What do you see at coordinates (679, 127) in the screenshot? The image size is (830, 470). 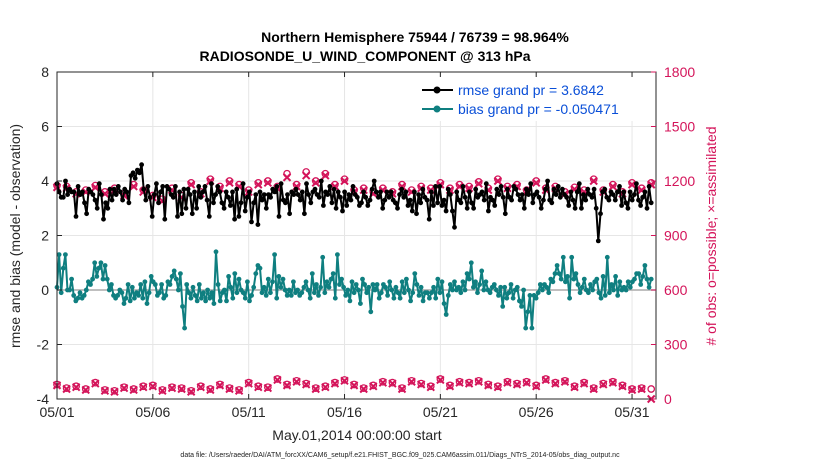 I see `y2-tick-label: 1500` at bounding box center [679, 127].